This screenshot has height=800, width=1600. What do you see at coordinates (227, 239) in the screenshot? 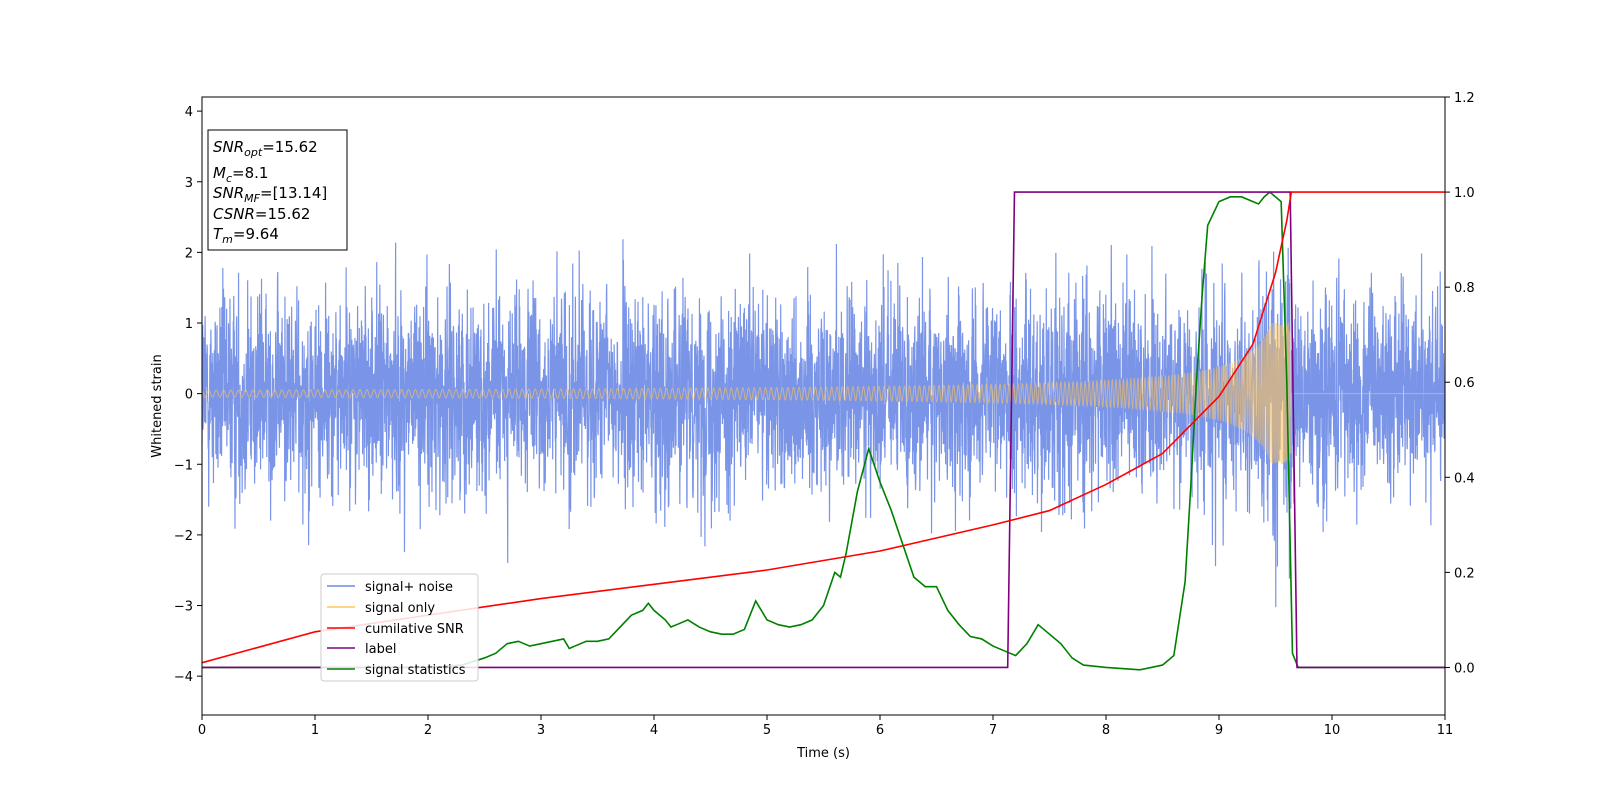
I see `info-line5-sub: m` at bounding box center [227, 239].